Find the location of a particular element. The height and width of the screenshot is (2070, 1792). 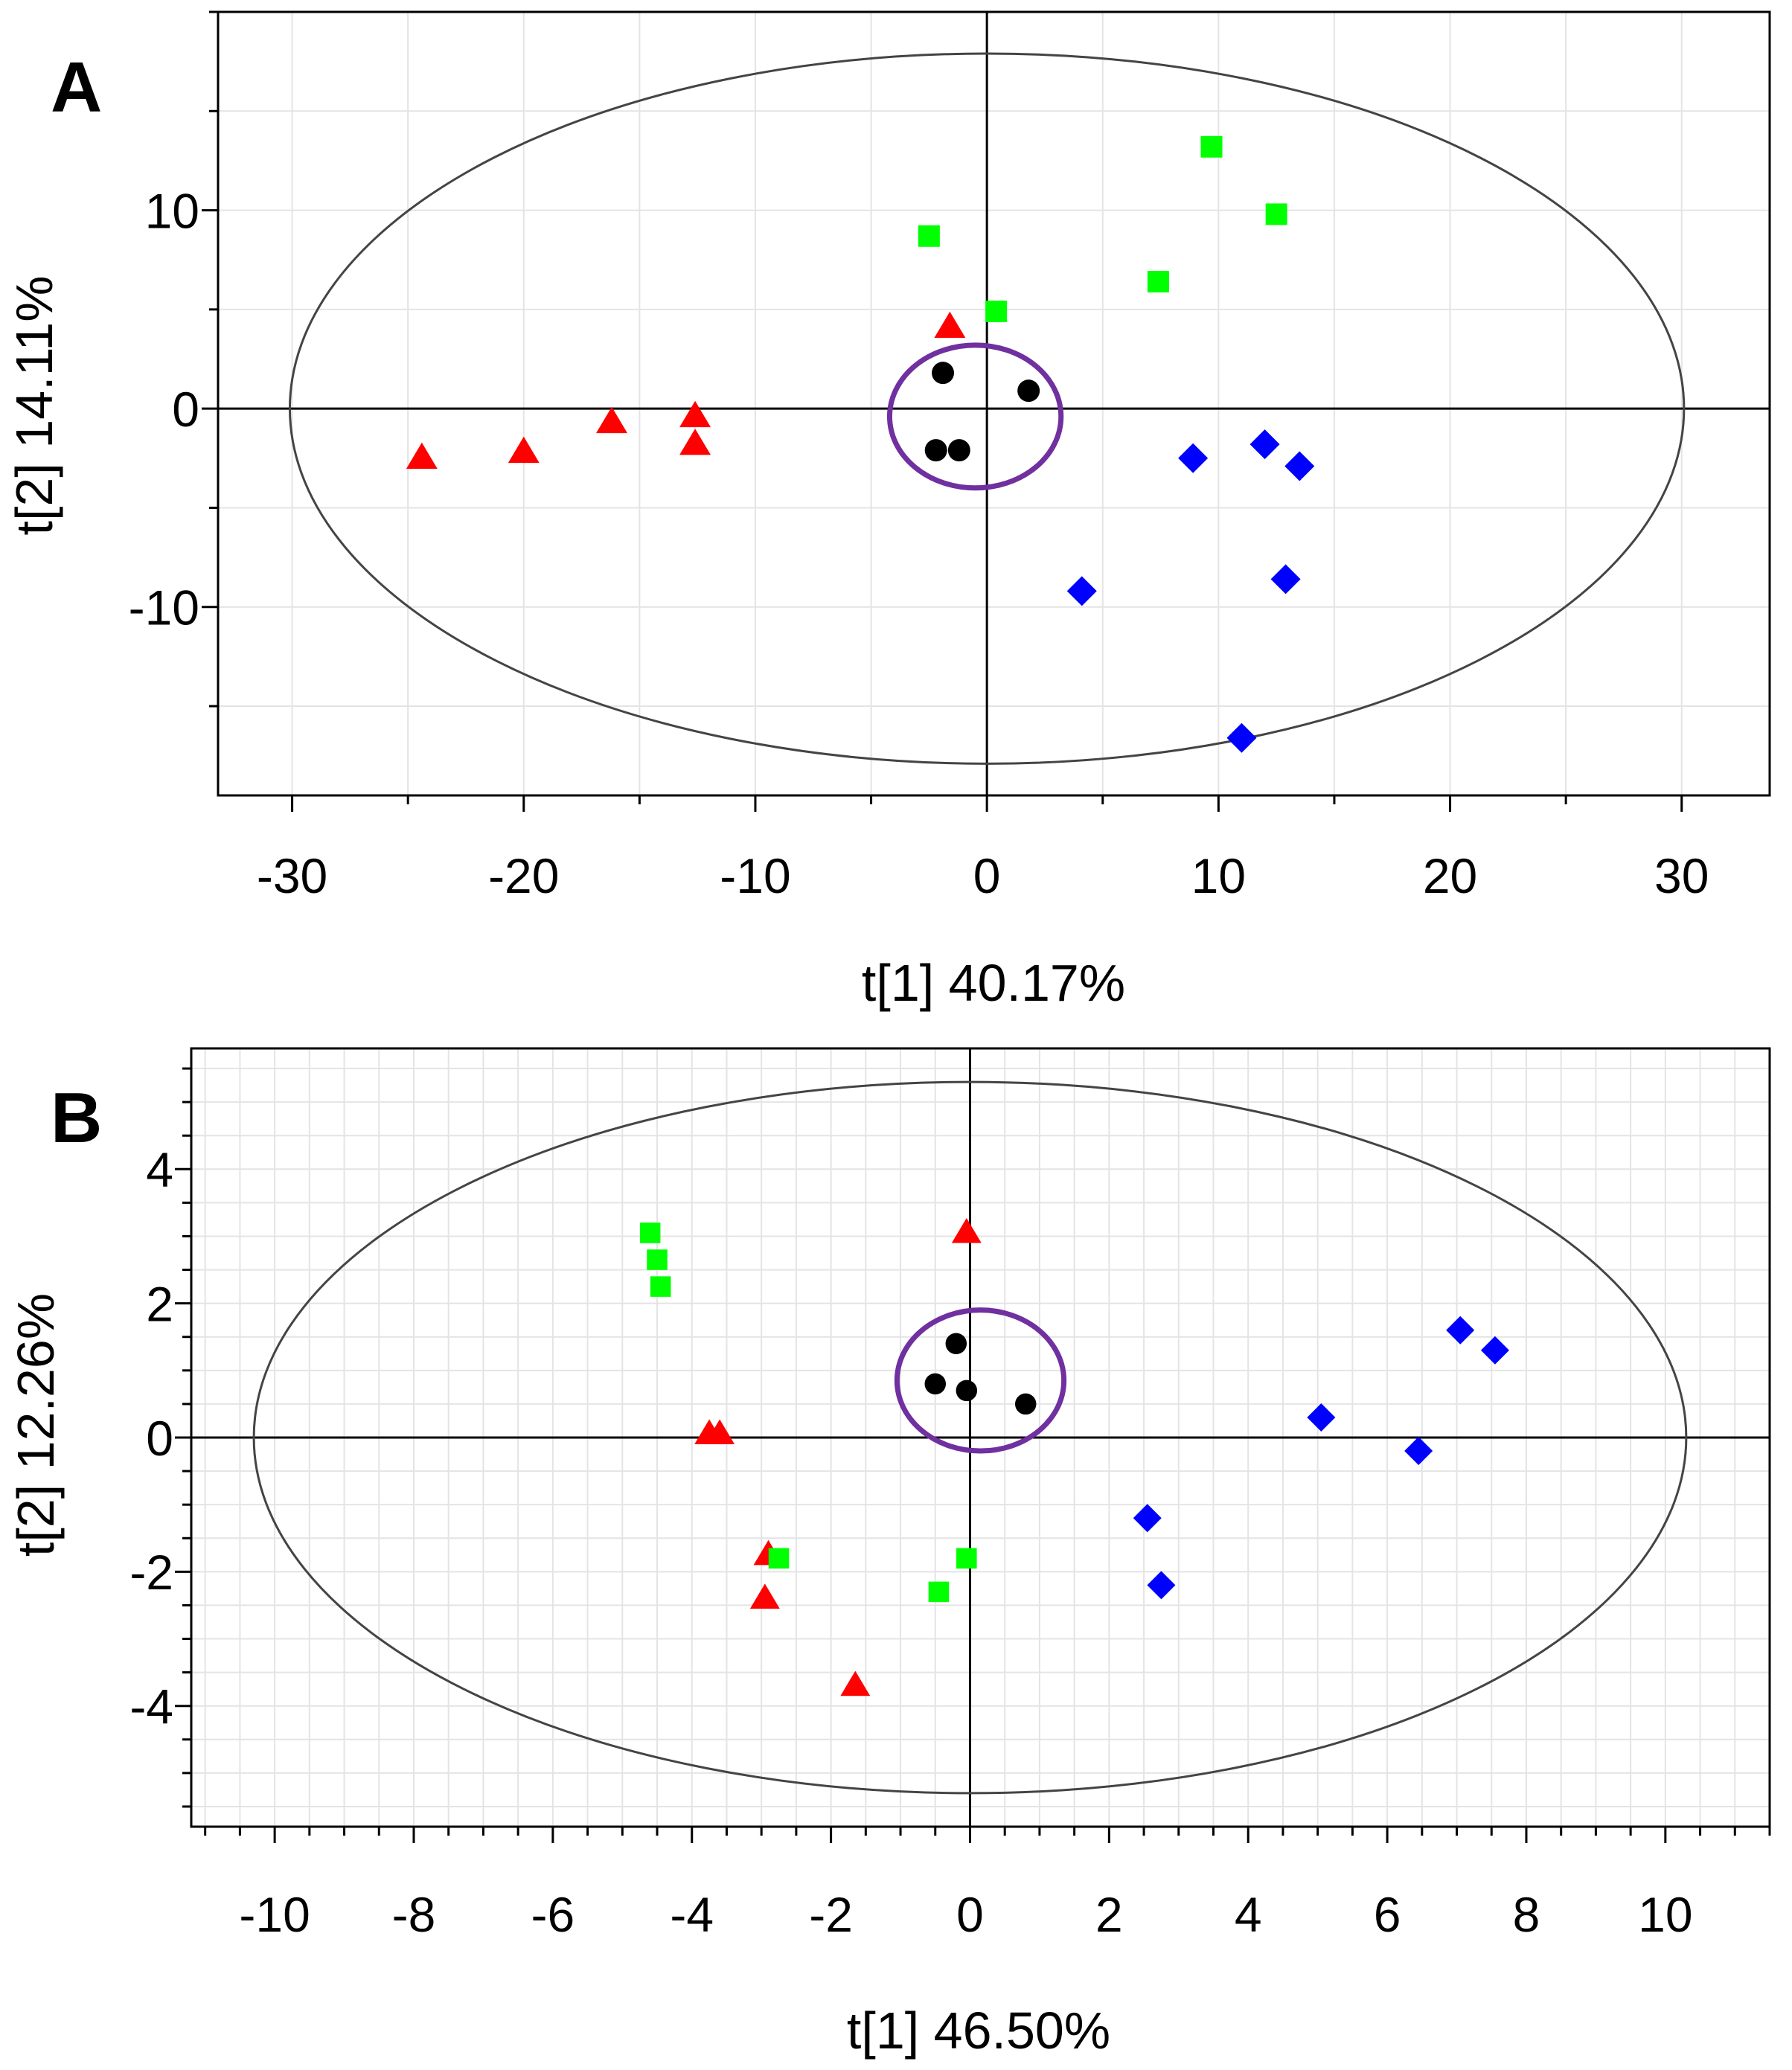

x-axis-title: t[1] 46.50% is located at coordinates (978, 2031).